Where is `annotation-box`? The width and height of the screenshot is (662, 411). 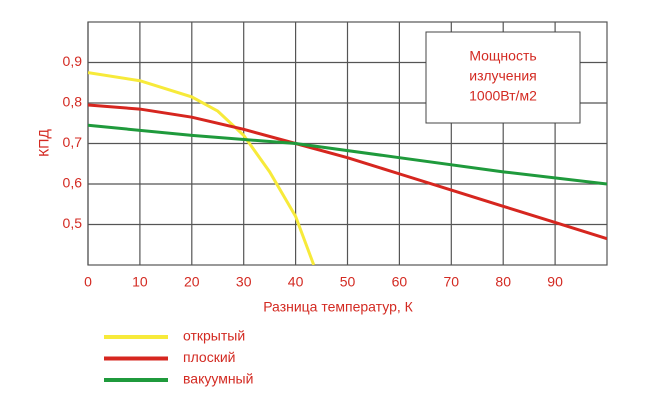
annotation-box is located at coordinates (503, 77).